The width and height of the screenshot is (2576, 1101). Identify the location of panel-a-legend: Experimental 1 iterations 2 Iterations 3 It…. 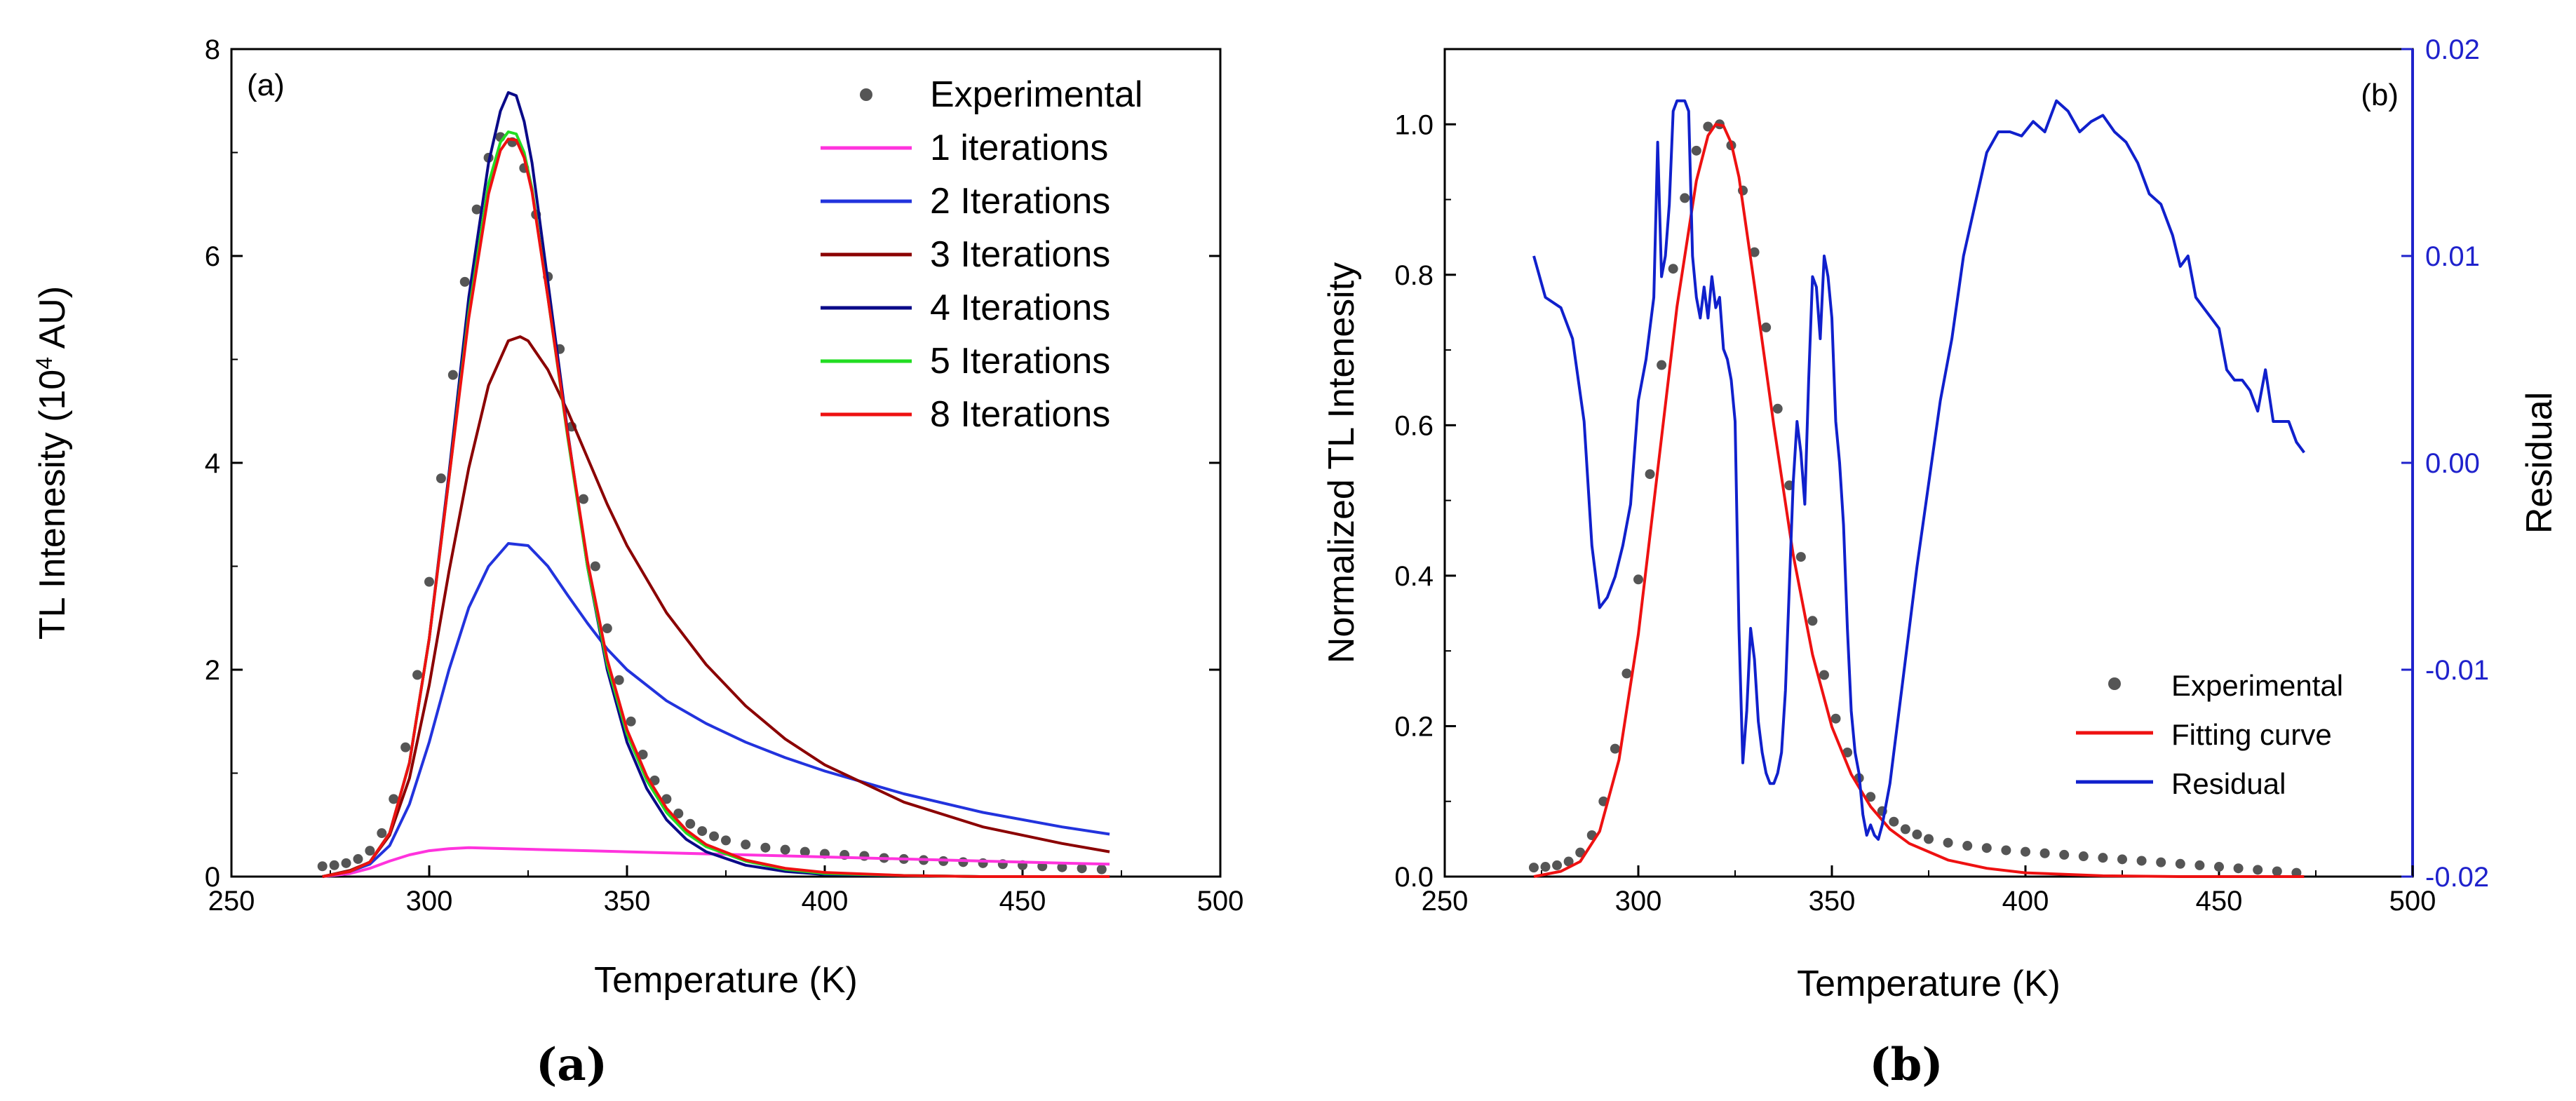
(981, 254).